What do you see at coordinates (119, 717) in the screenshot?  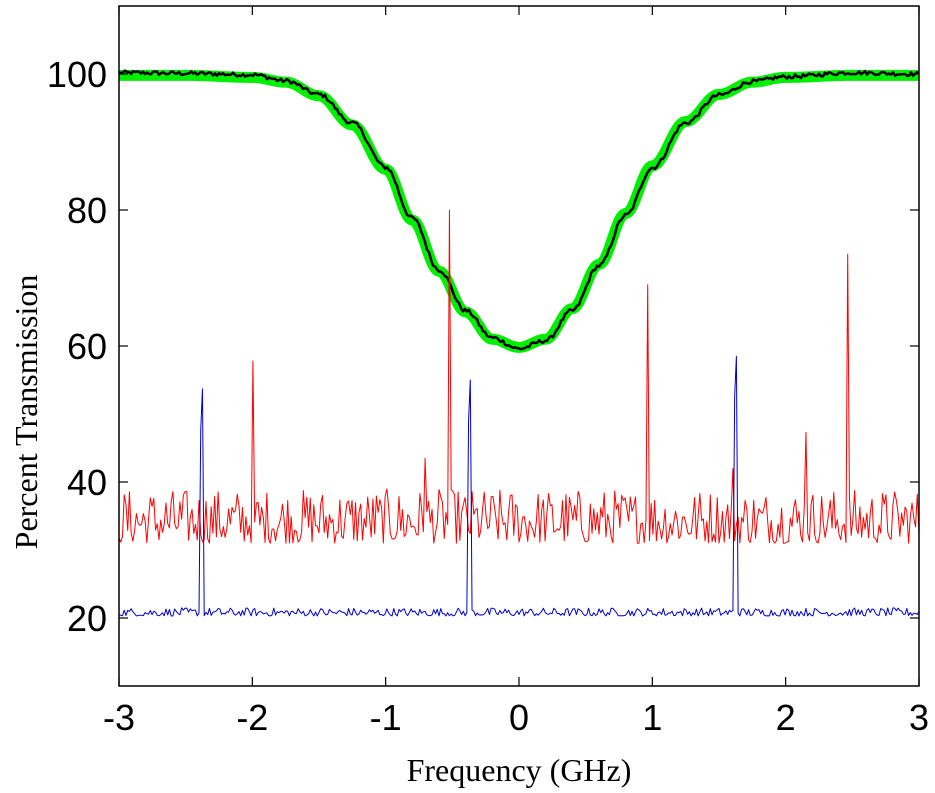 I see `x-tick-label: -3` at bounding box center [119, 717].